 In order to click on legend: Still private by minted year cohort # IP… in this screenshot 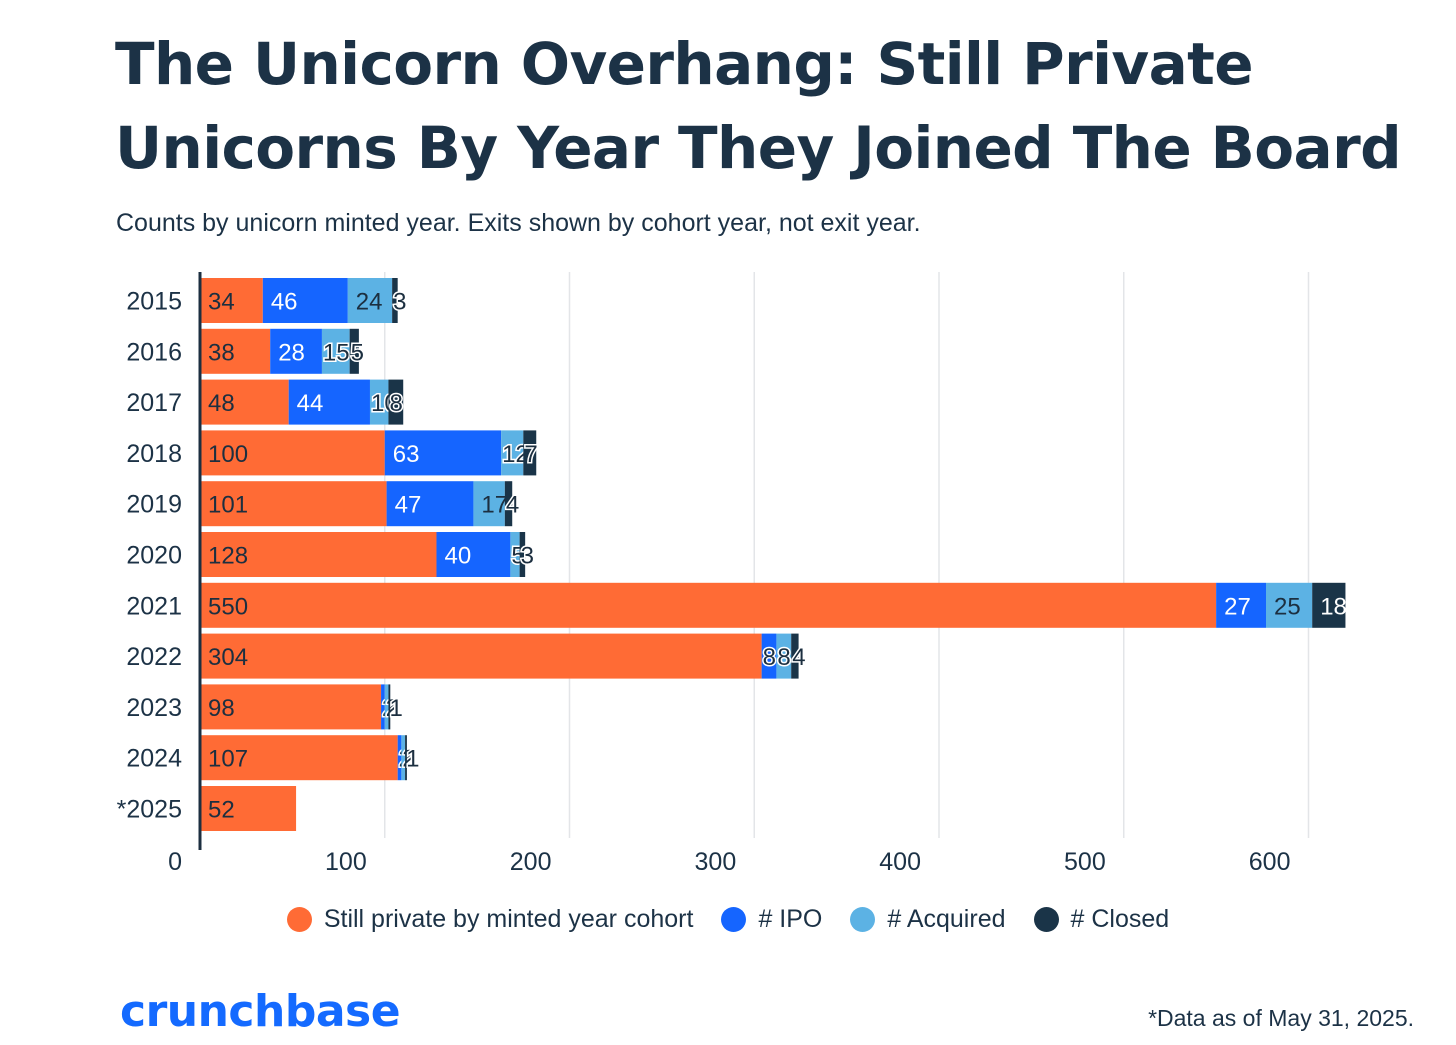, I will do `click(728, 919)`.